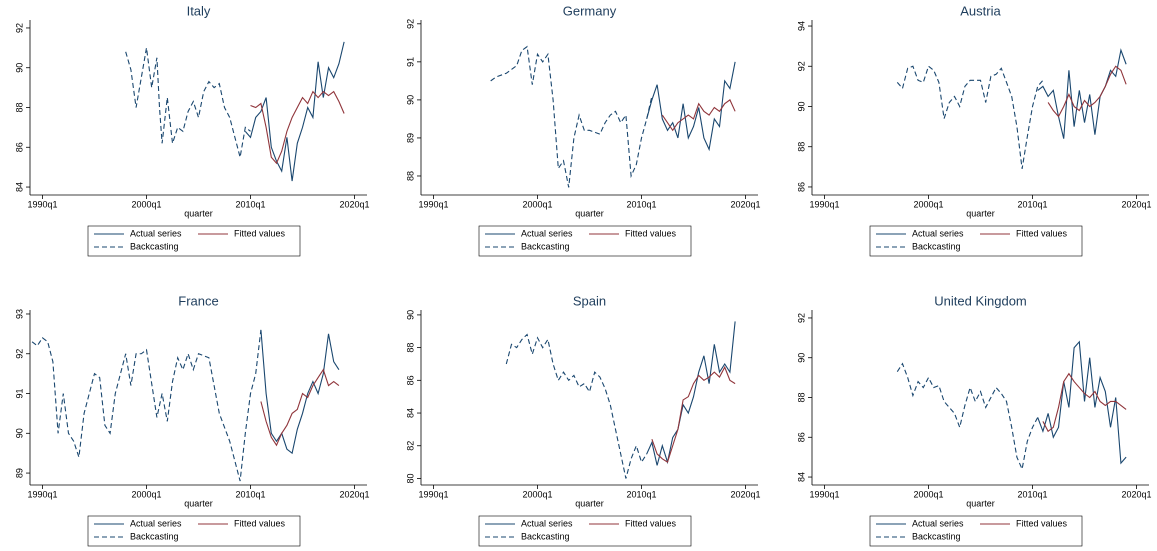 Image resolution: width=1157 pixels, height=551 pixels. I want to click on y-tick-label: 82, so click(410, 446).